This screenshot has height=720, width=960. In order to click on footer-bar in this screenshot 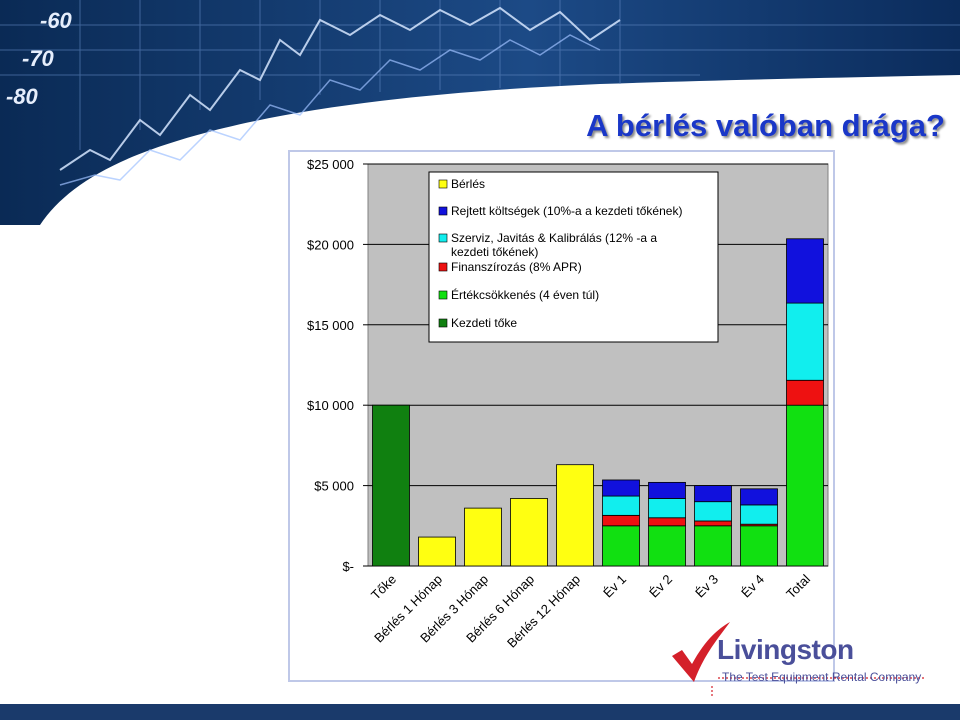, I will do `click(480, 712)`.